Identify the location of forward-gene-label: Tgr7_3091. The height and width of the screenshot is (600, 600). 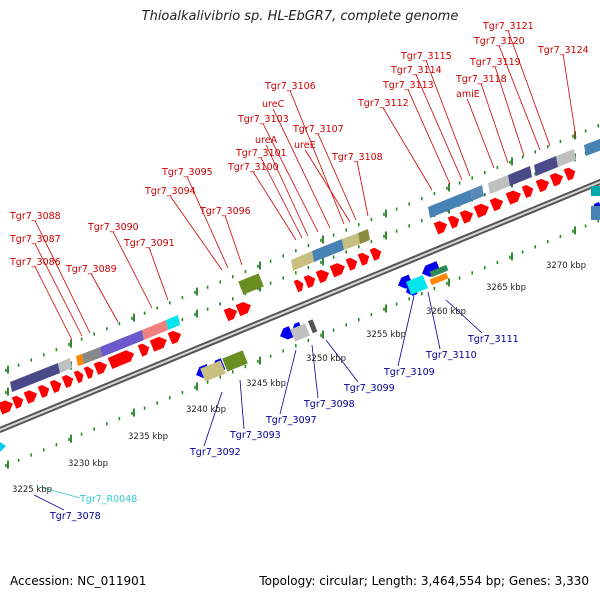
(149, 243).